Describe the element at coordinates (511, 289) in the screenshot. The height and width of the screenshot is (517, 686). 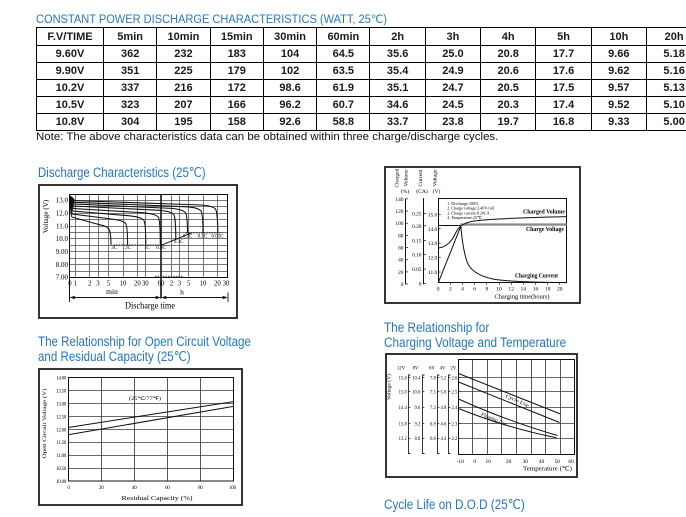
I see `svg-text: 12` at that location.